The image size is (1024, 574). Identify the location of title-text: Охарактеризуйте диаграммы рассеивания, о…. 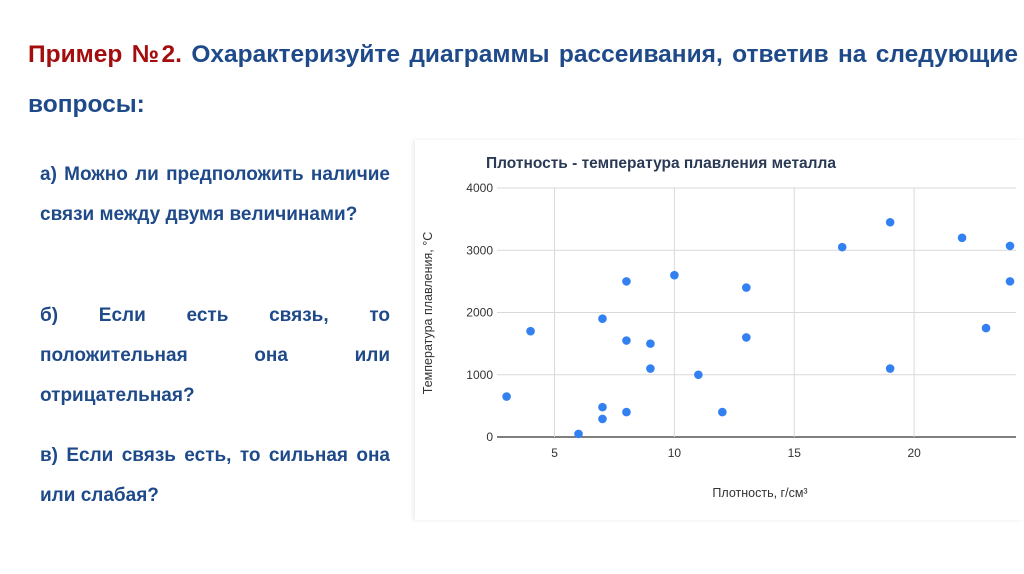
(523, 79).